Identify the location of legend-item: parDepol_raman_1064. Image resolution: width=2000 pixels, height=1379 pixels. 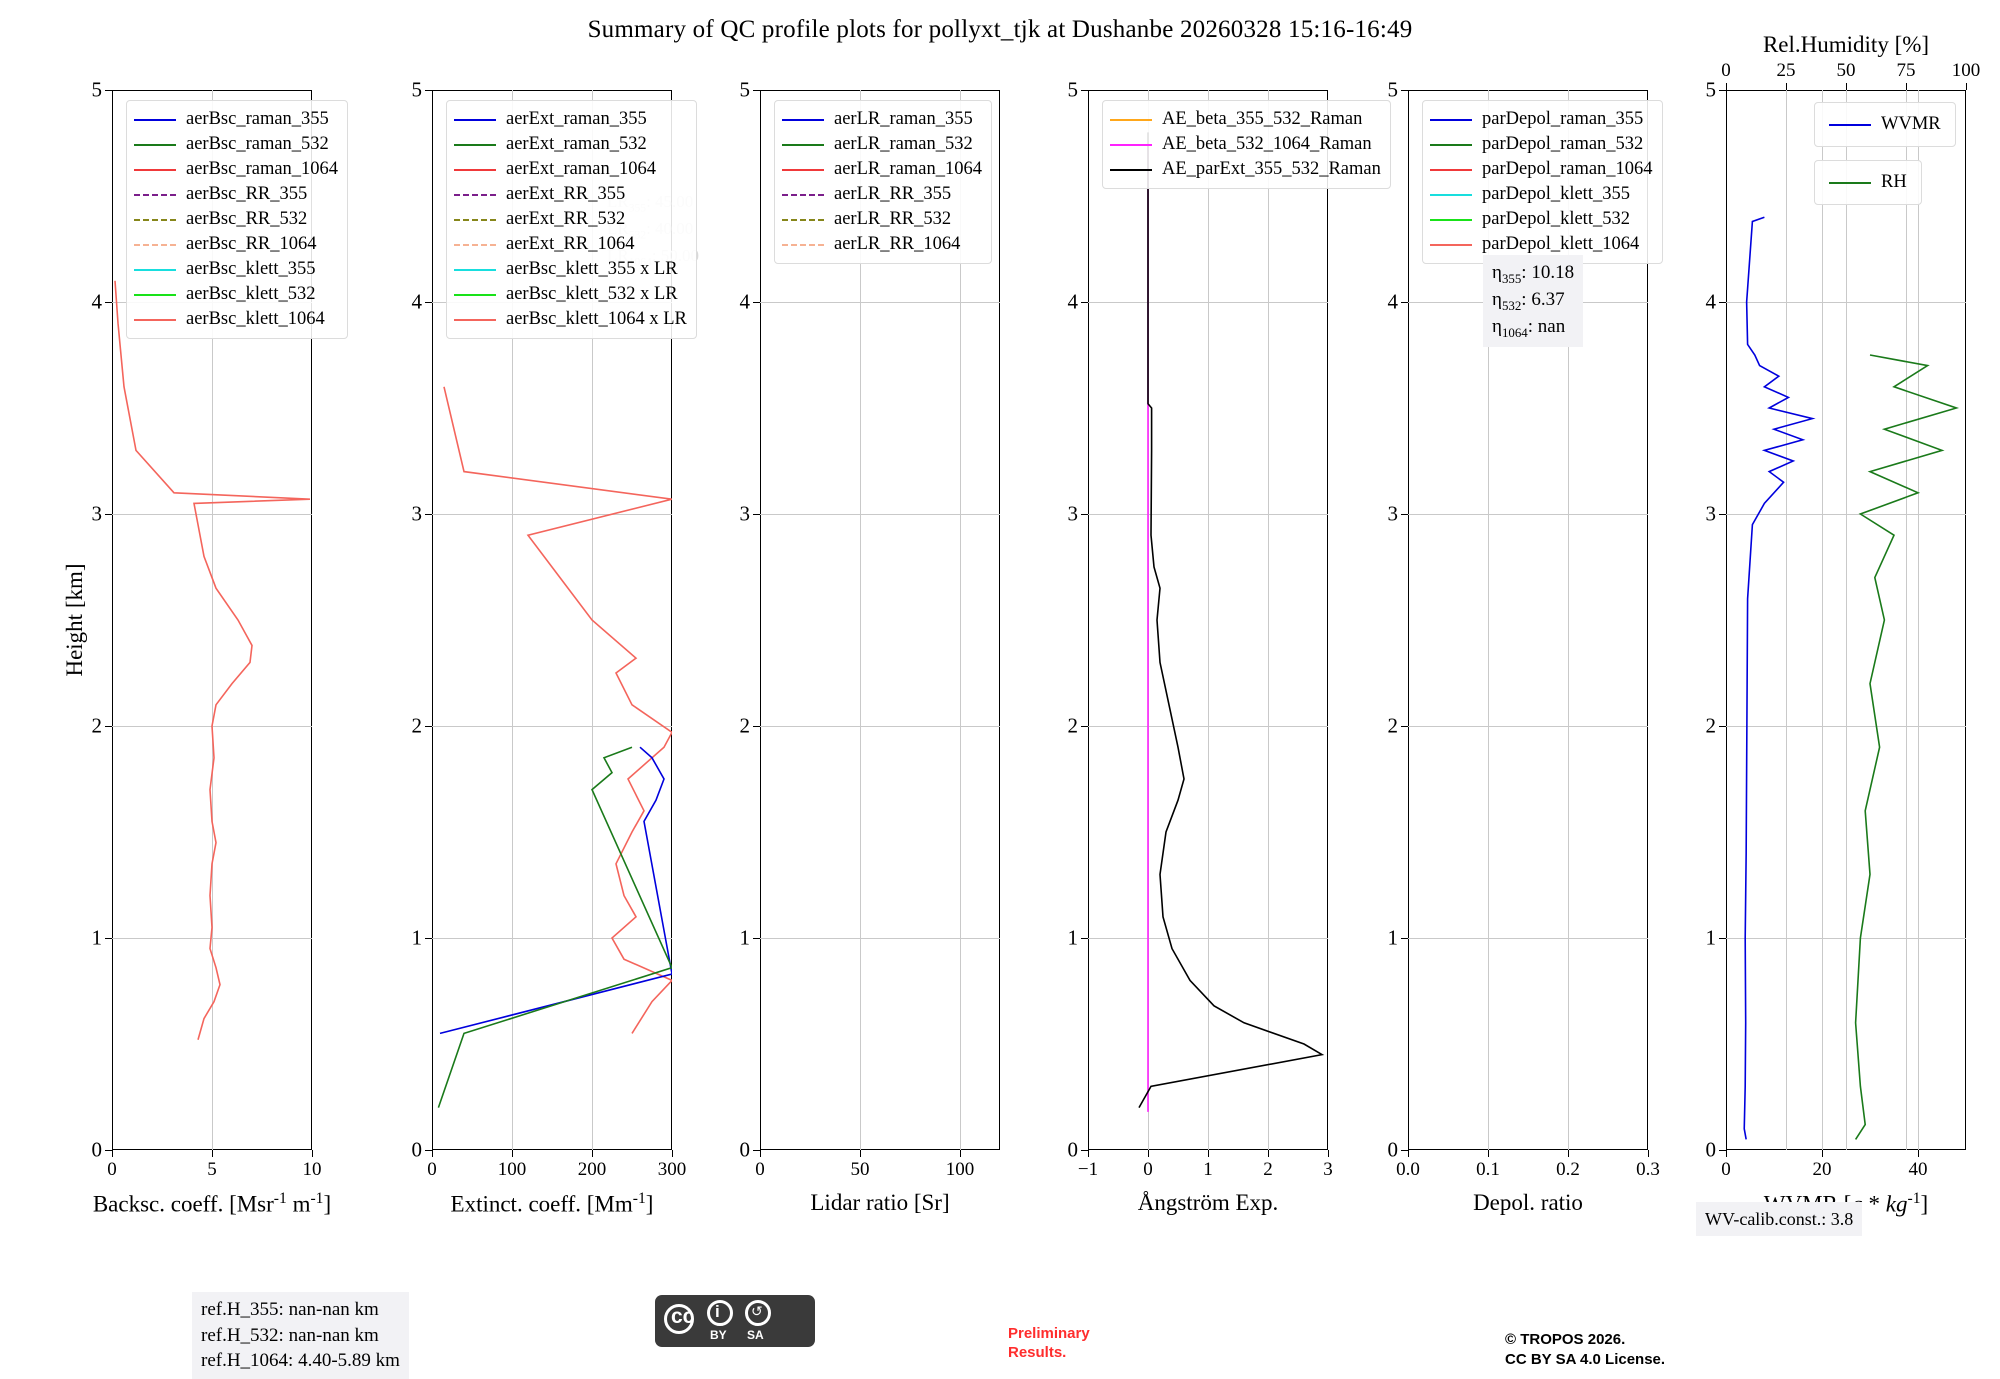
(1541, 169).